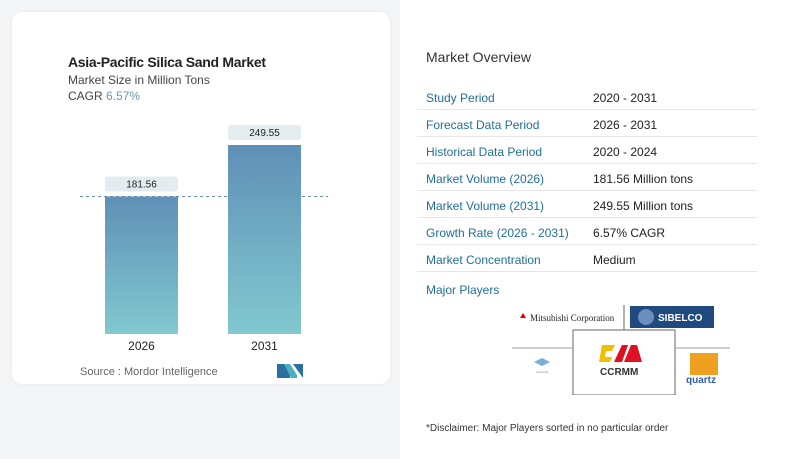 Image resolution: width=800 pixels, height=459 pixels. Describe the element at coordinates (460, 98) in the screenshot. I see `row-label: Study Period` at that location.